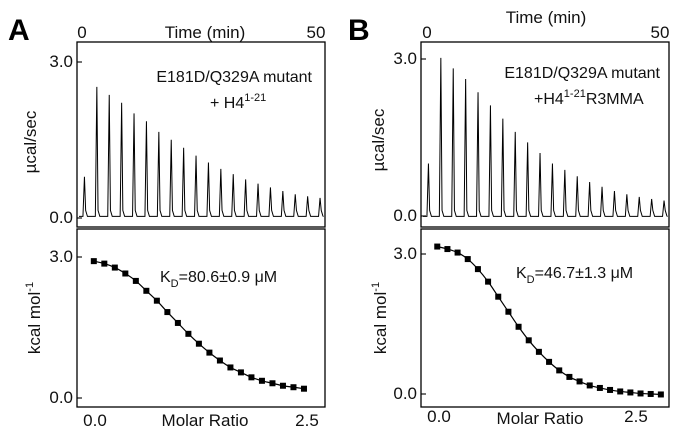 This screenshot has height=434, width=677. What do you see at coordinates (589, 98) in the screenshot?
I see `panel-b-annotation-line2: +H41-21R3MMA` at bounding box center [589, 98].